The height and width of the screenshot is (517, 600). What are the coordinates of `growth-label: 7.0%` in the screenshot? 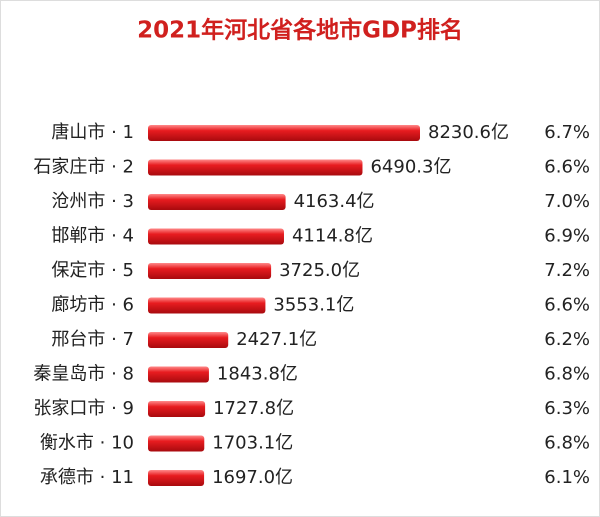 It's located at (567, 201).